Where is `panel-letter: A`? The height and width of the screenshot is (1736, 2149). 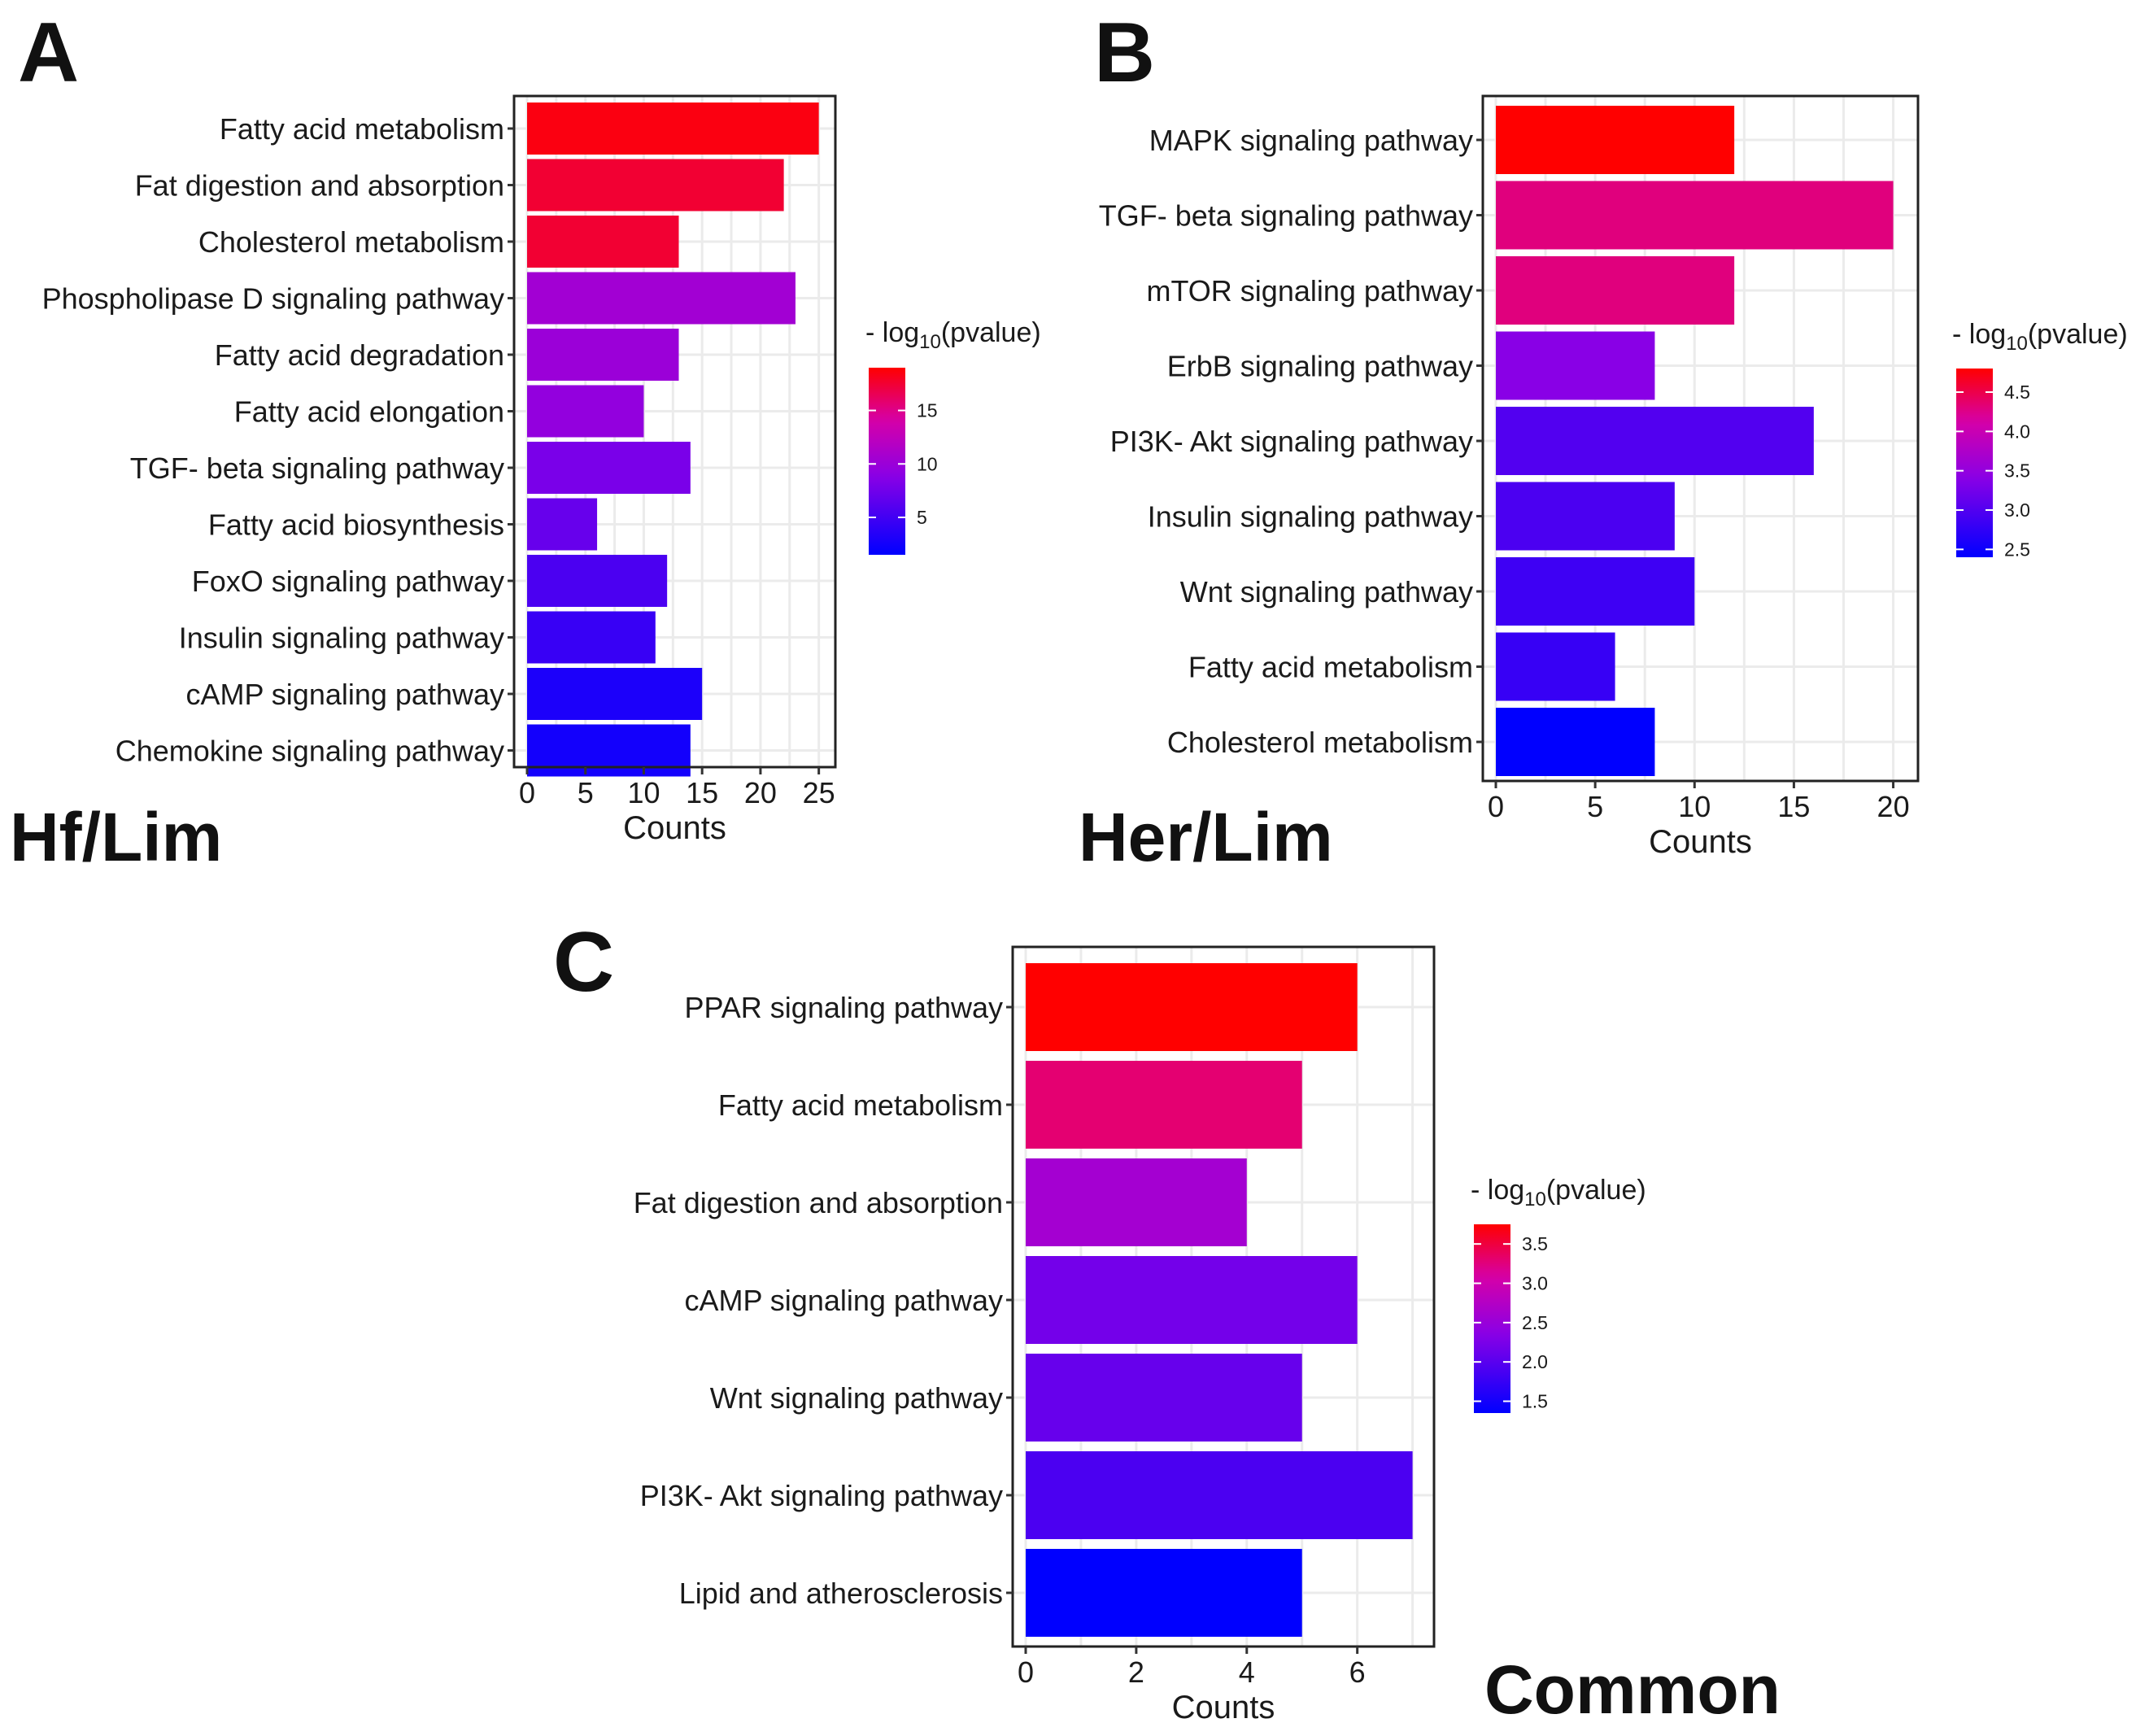
panel-letter: A is located at coordinates (48, 53).